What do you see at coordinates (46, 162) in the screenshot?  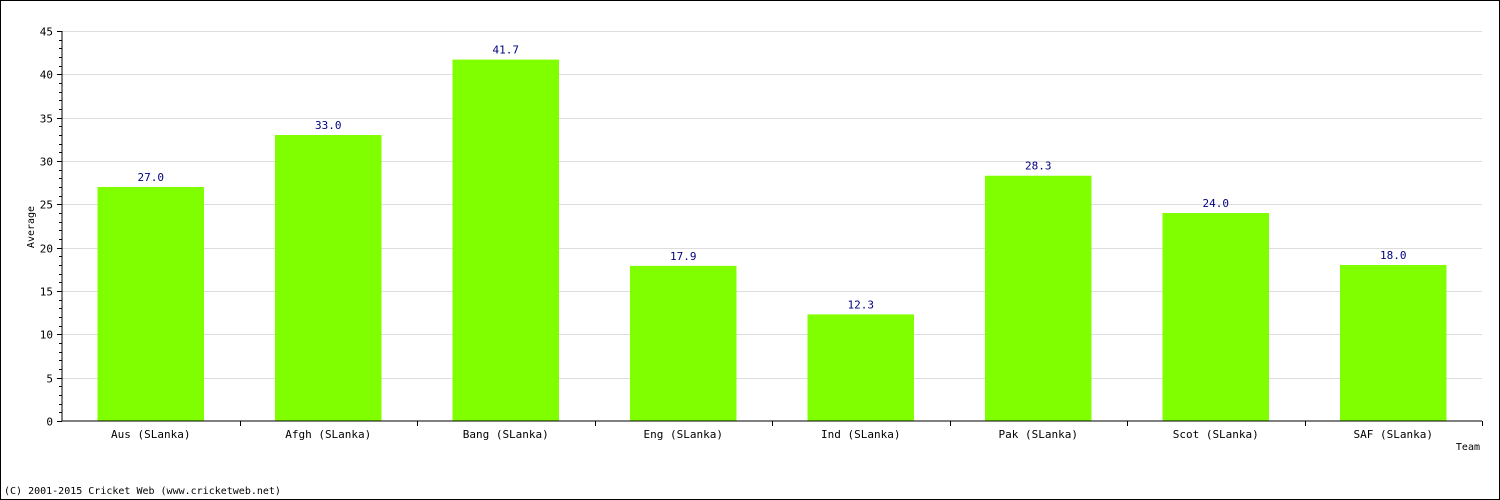 I see `y-tick-label: 30` at bounding box center [46, 162].